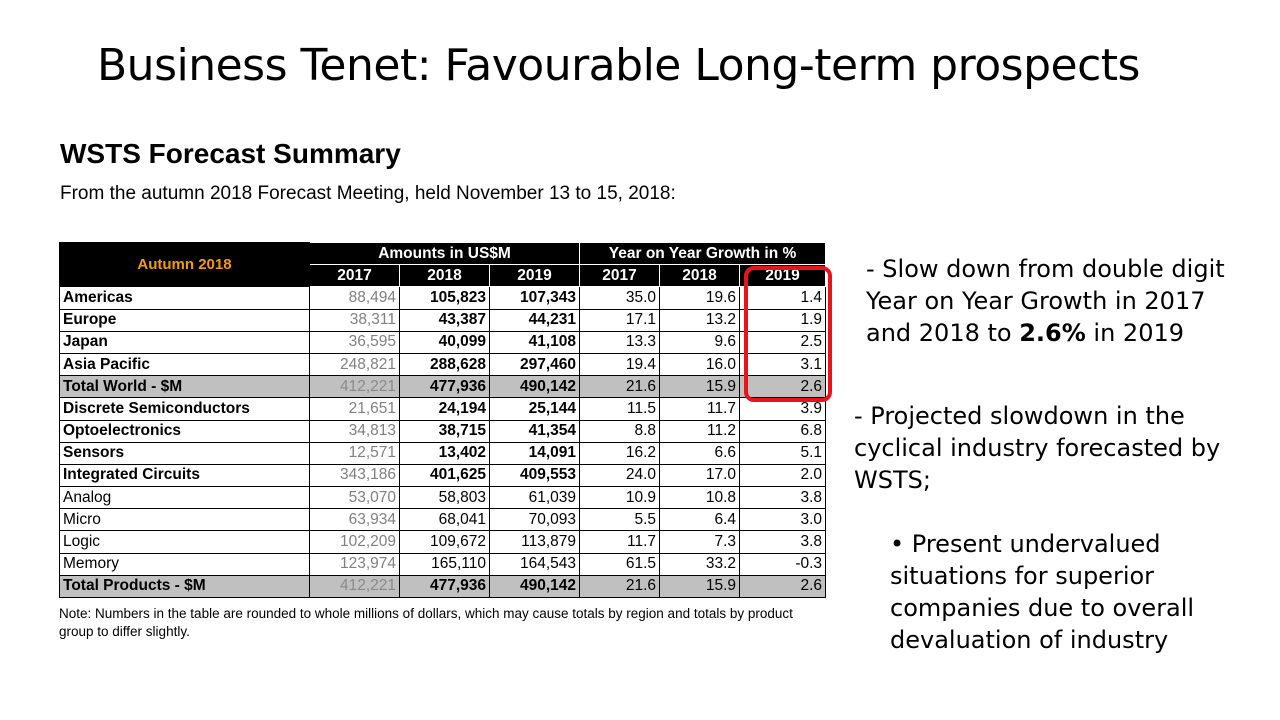  I want to click on table-cell: 5.5, so click(620, 520).